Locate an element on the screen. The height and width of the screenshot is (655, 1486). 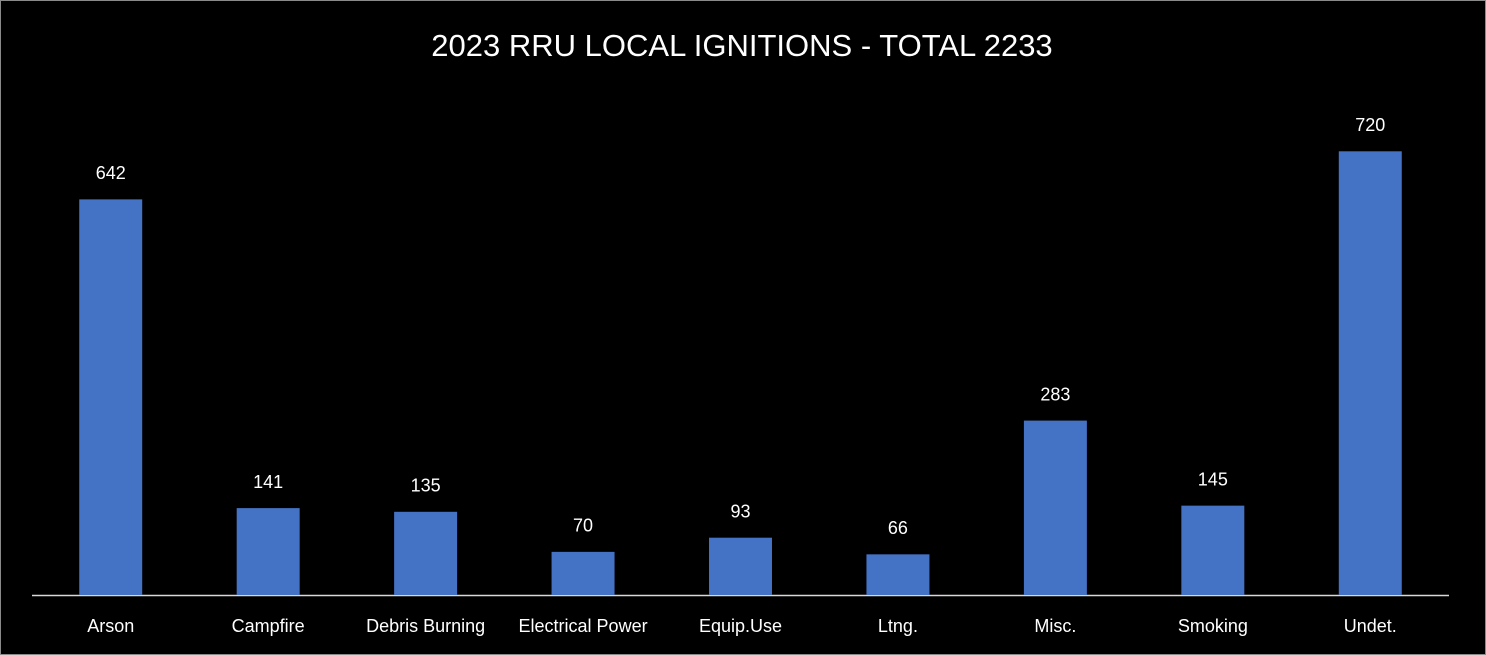
x-tick-label: Misc. is located at coordinates (1055, 626).